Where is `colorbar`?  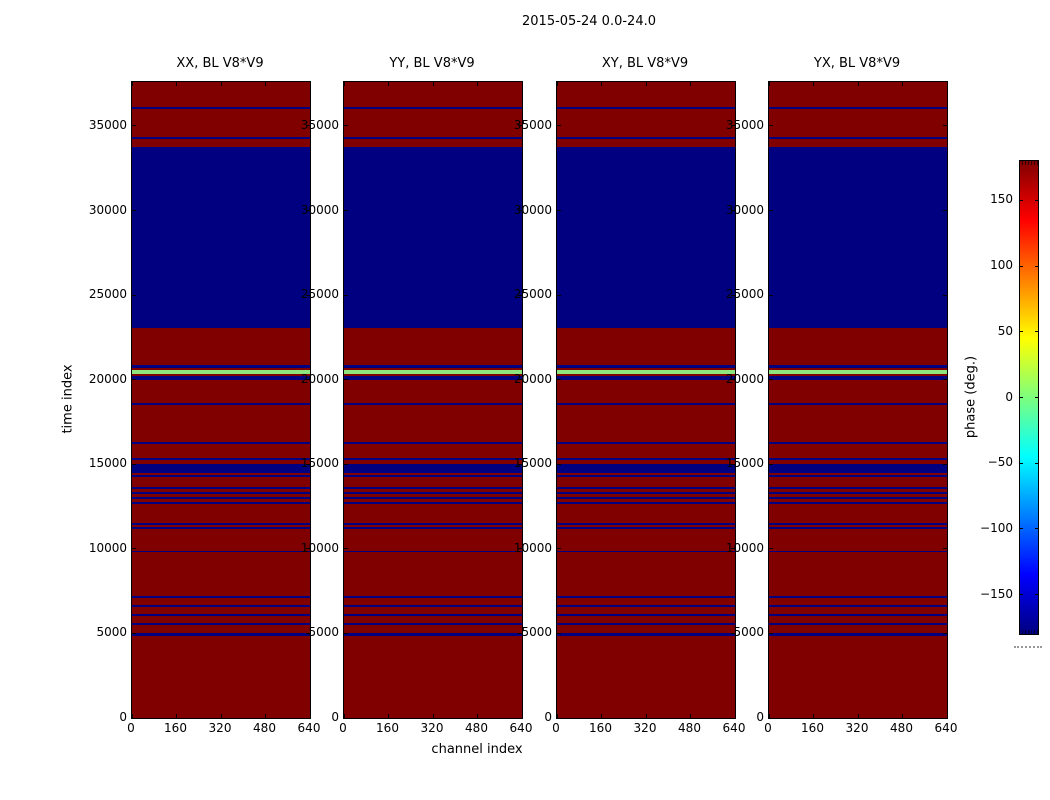
colorbar is located at coordinates (1029, 397).